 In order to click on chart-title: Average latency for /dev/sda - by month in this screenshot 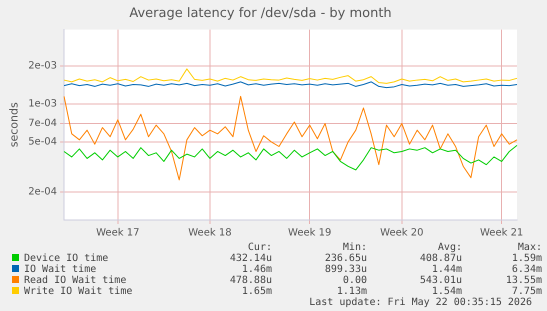, I will do `click(260, 14)`.